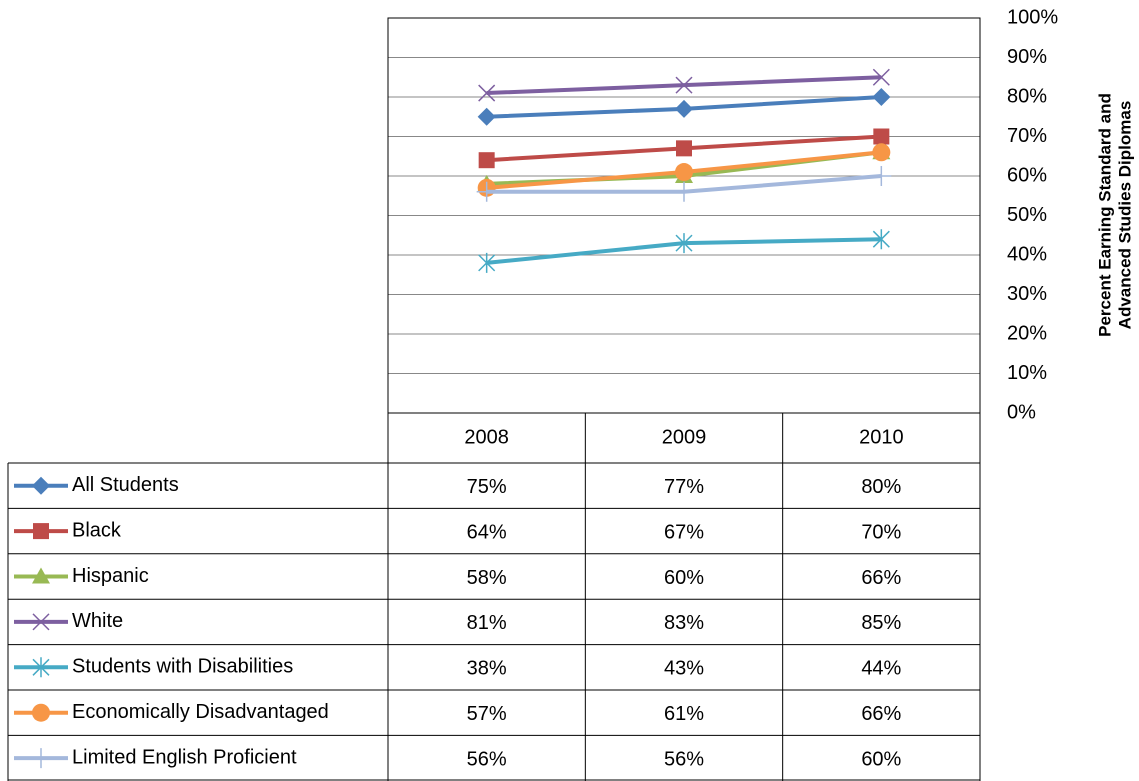 This screenshot has width=1139, height=781. What do you see at coordinates (1027, 215) in the screenshot?
I see `y-tick-label: 50%` at bounding box center [1027, 215].